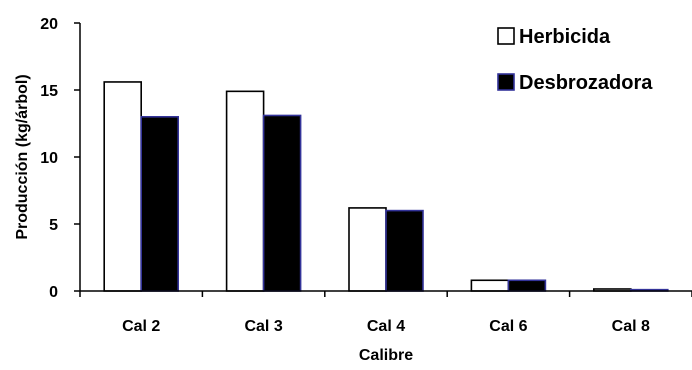  What do you see at coordinates (586, 83) in the screenshot?
I see `legend-label-desbrozadora: Desbrozadora` at bounding box center [586, 83].